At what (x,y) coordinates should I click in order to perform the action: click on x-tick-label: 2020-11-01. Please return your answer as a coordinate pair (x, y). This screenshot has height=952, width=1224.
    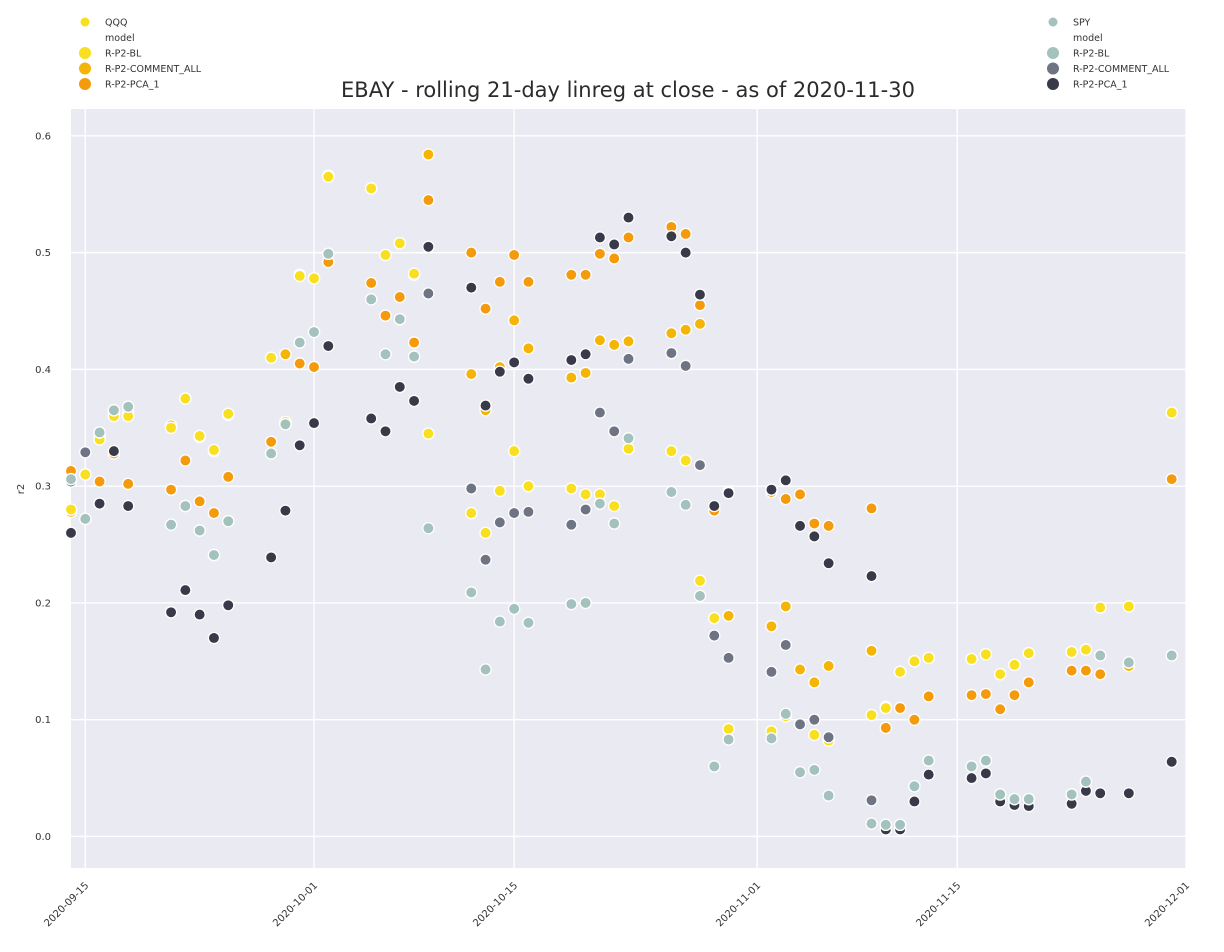
    Looking at the image, I should click on (738, 904).